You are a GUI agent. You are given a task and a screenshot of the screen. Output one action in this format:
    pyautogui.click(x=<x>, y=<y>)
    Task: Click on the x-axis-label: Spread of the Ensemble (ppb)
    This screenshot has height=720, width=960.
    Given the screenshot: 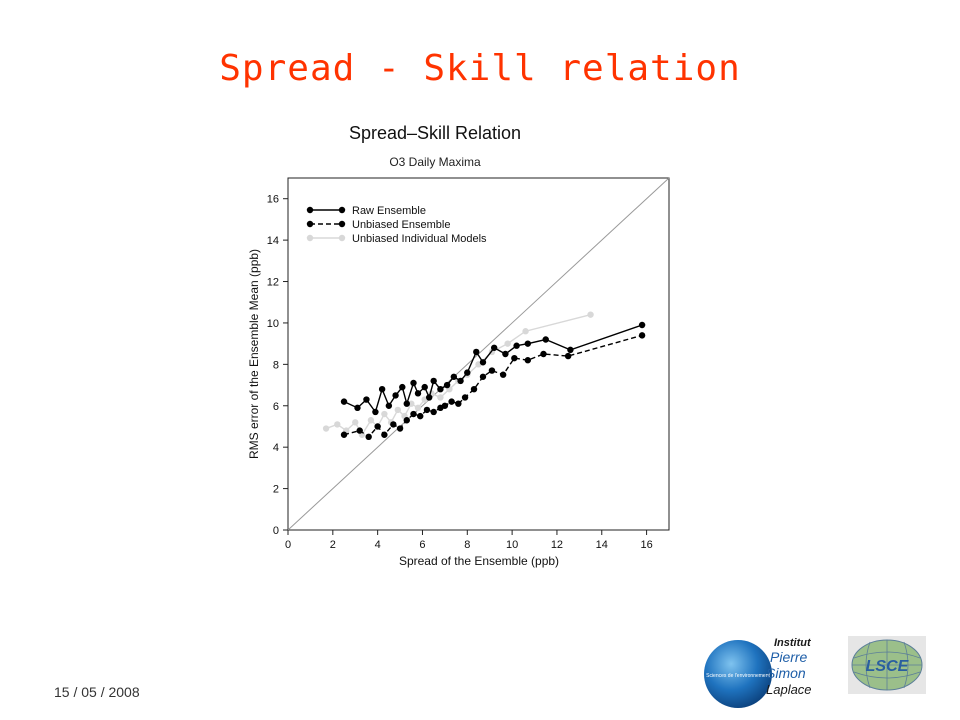 What is the action you would take?
    pyautogui.click(x=479, y=561)
    